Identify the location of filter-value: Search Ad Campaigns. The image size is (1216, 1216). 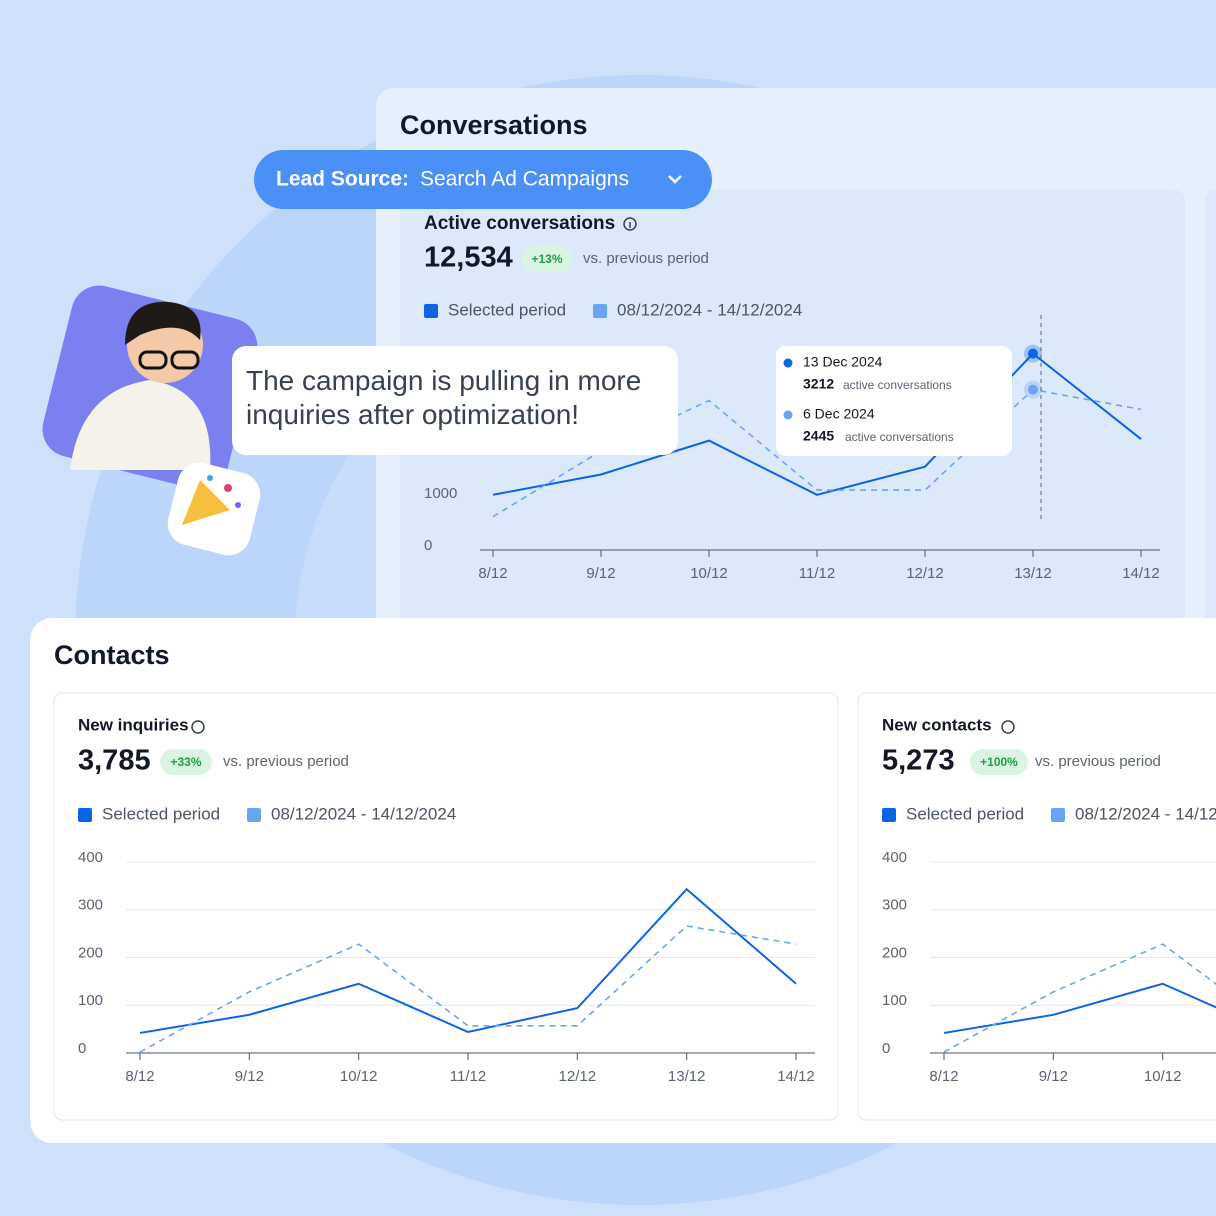
(524, 179).